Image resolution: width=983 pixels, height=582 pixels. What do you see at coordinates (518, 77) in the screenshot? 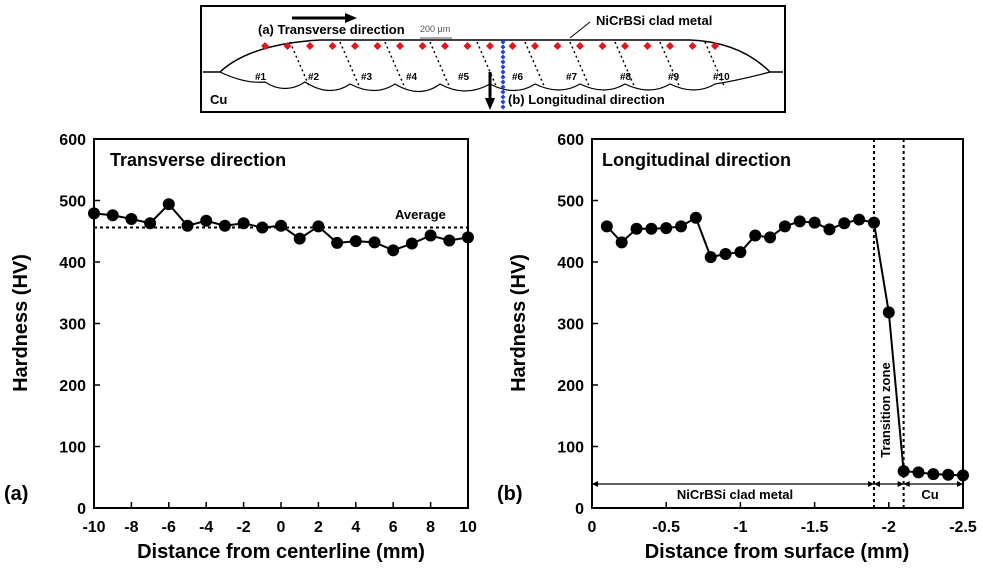
I see `bead-label: #6` at bounding box center [518, 77].